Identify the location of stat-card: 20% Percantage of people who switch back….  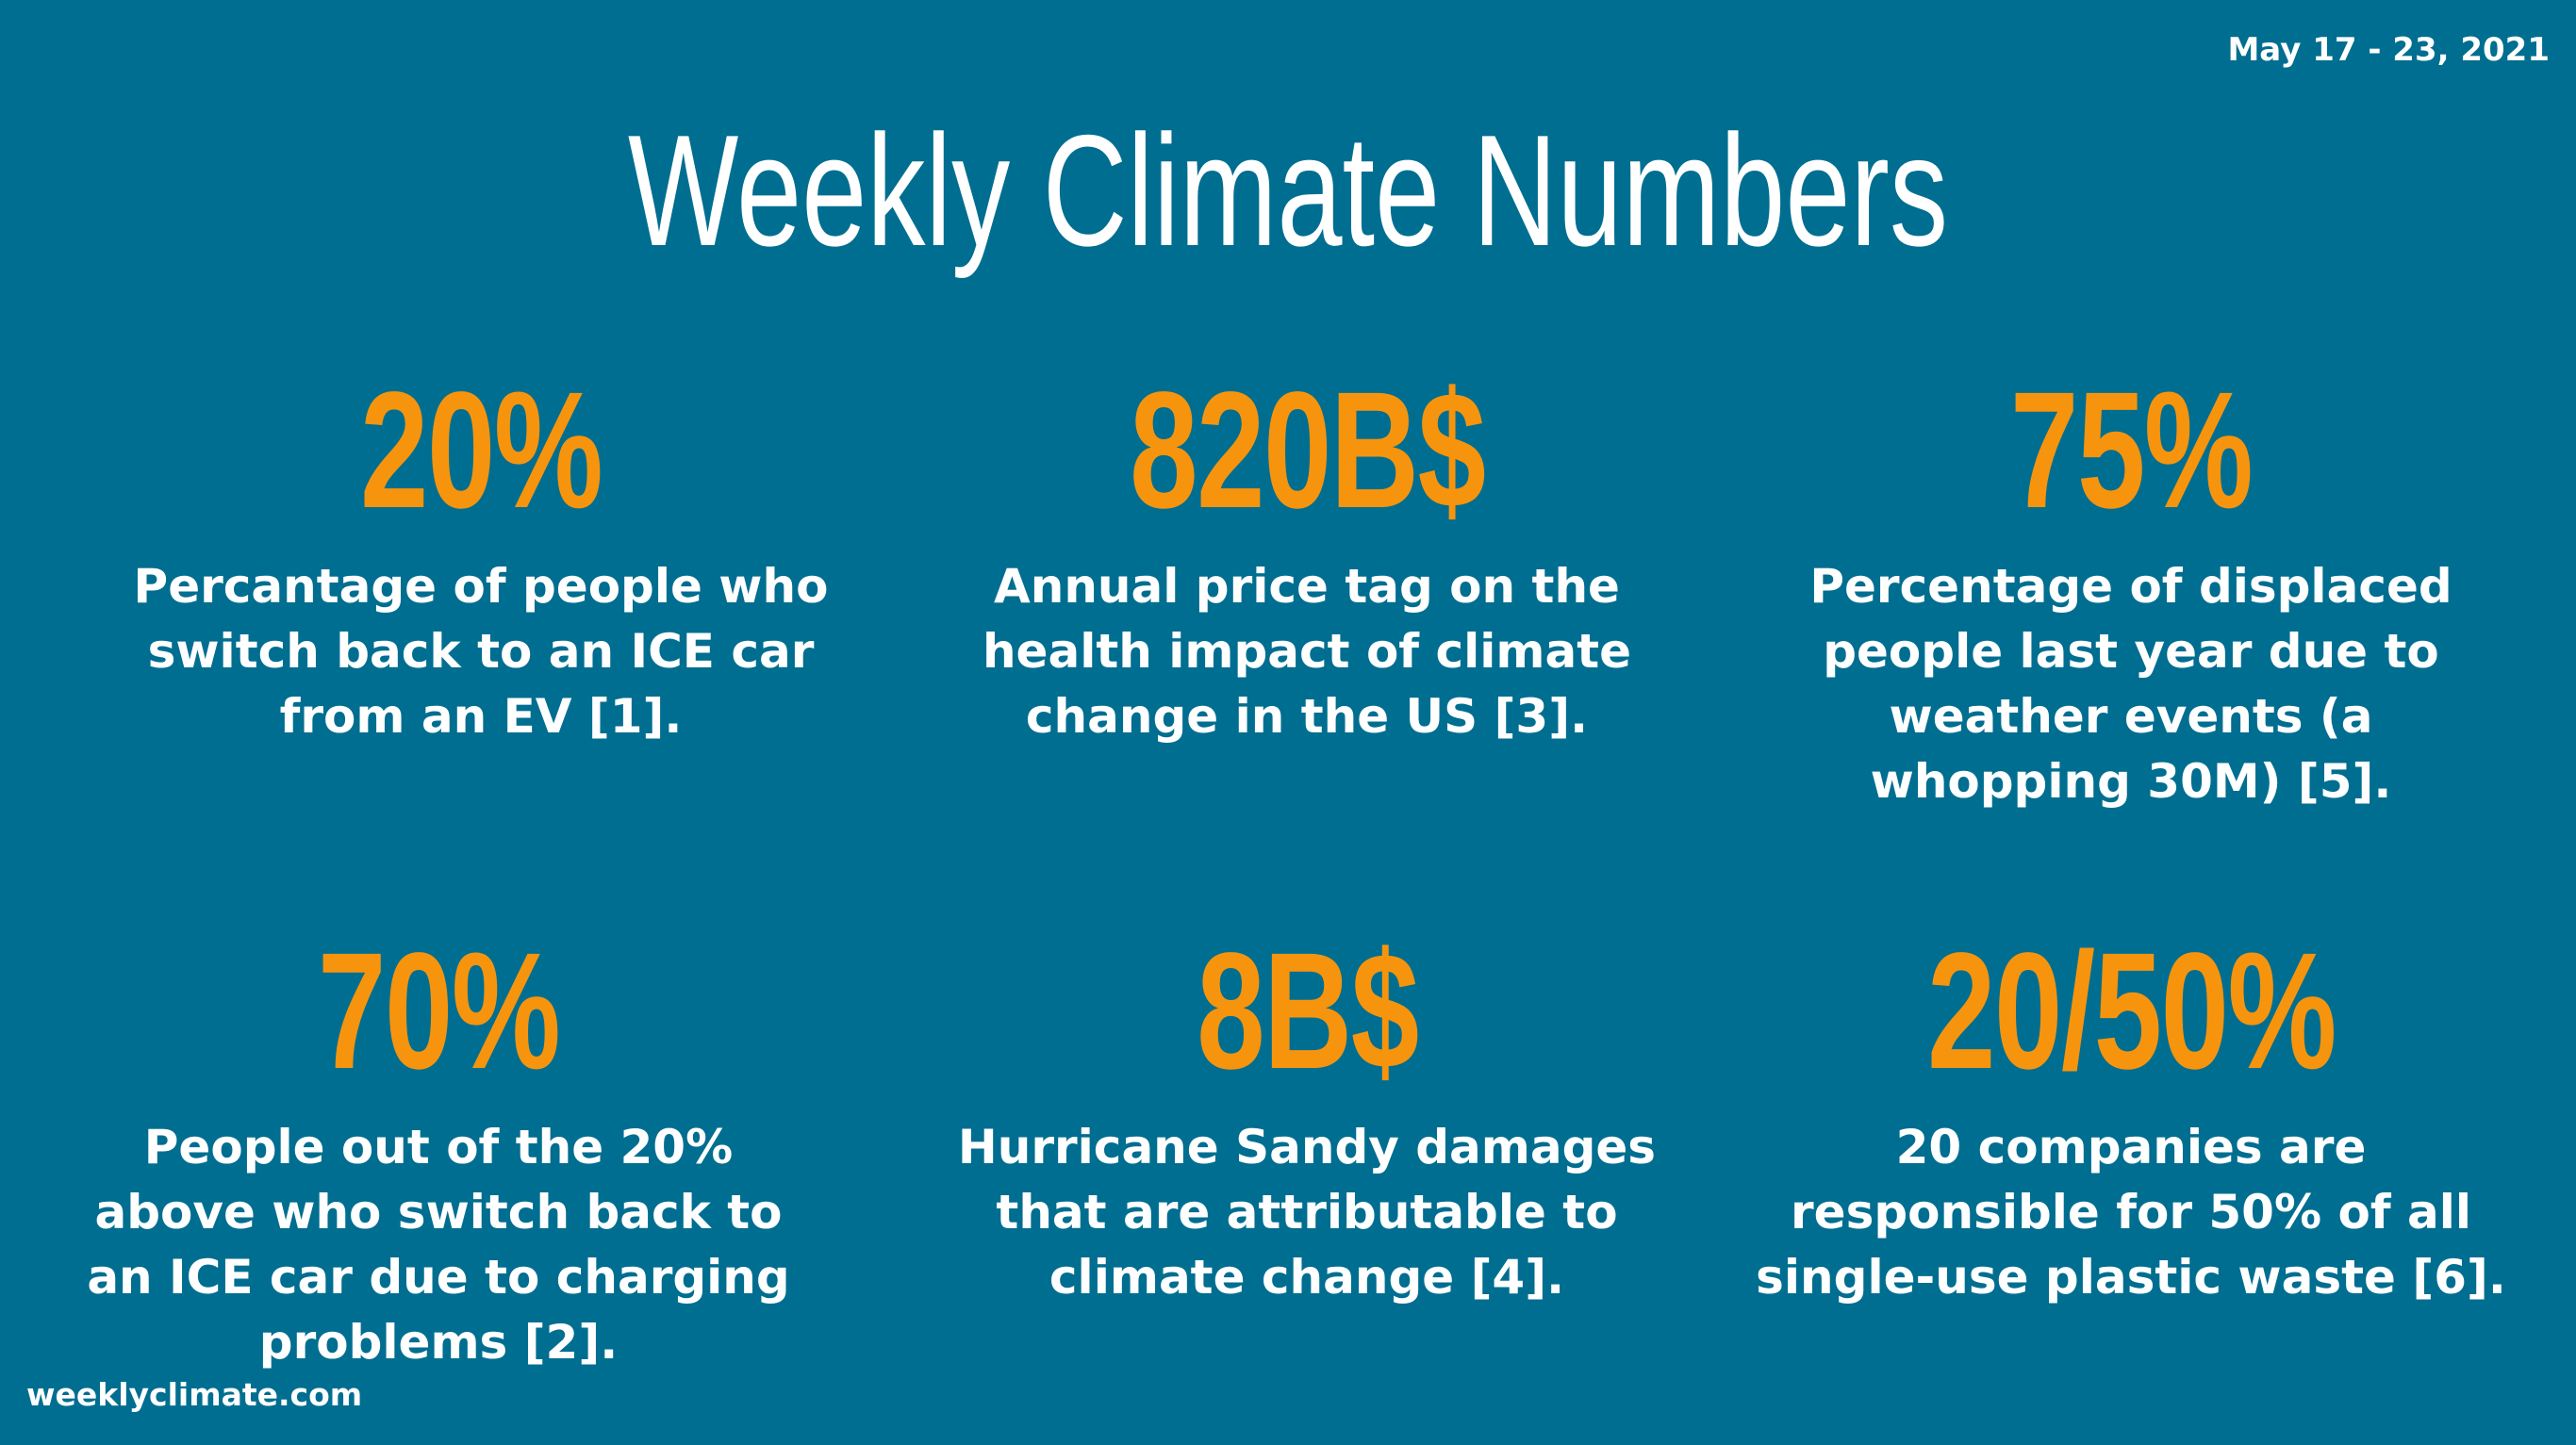
(481, 558).